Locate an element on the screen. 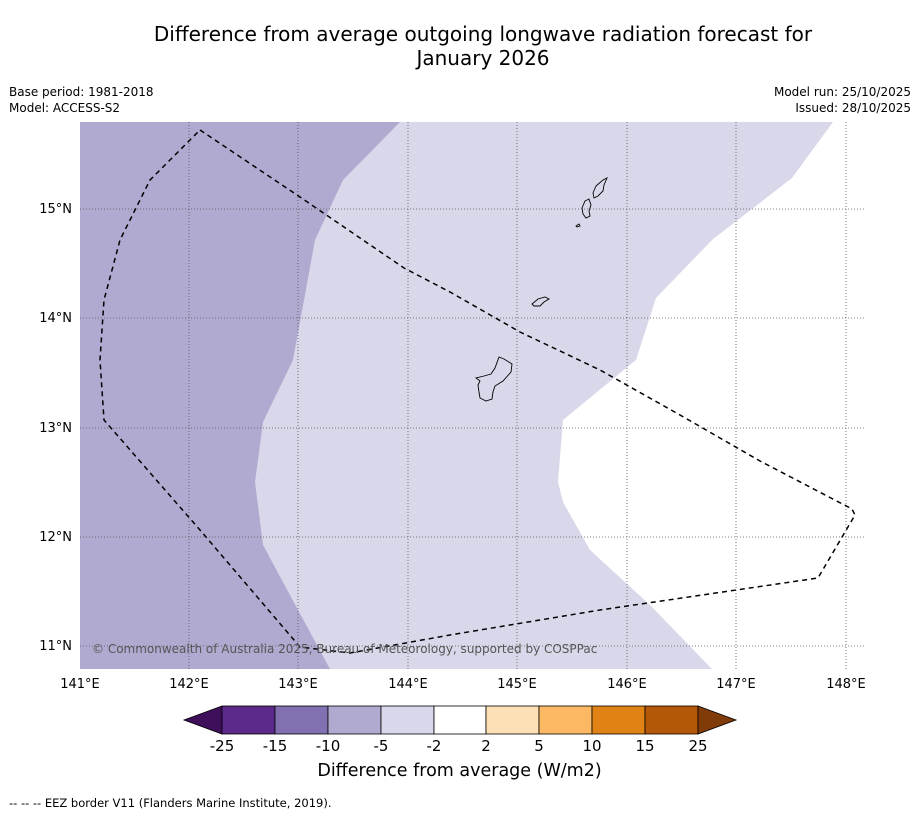 This screenshot has width=919, height=816. cb-label-4: -5 is located at coordinates (381, 746).